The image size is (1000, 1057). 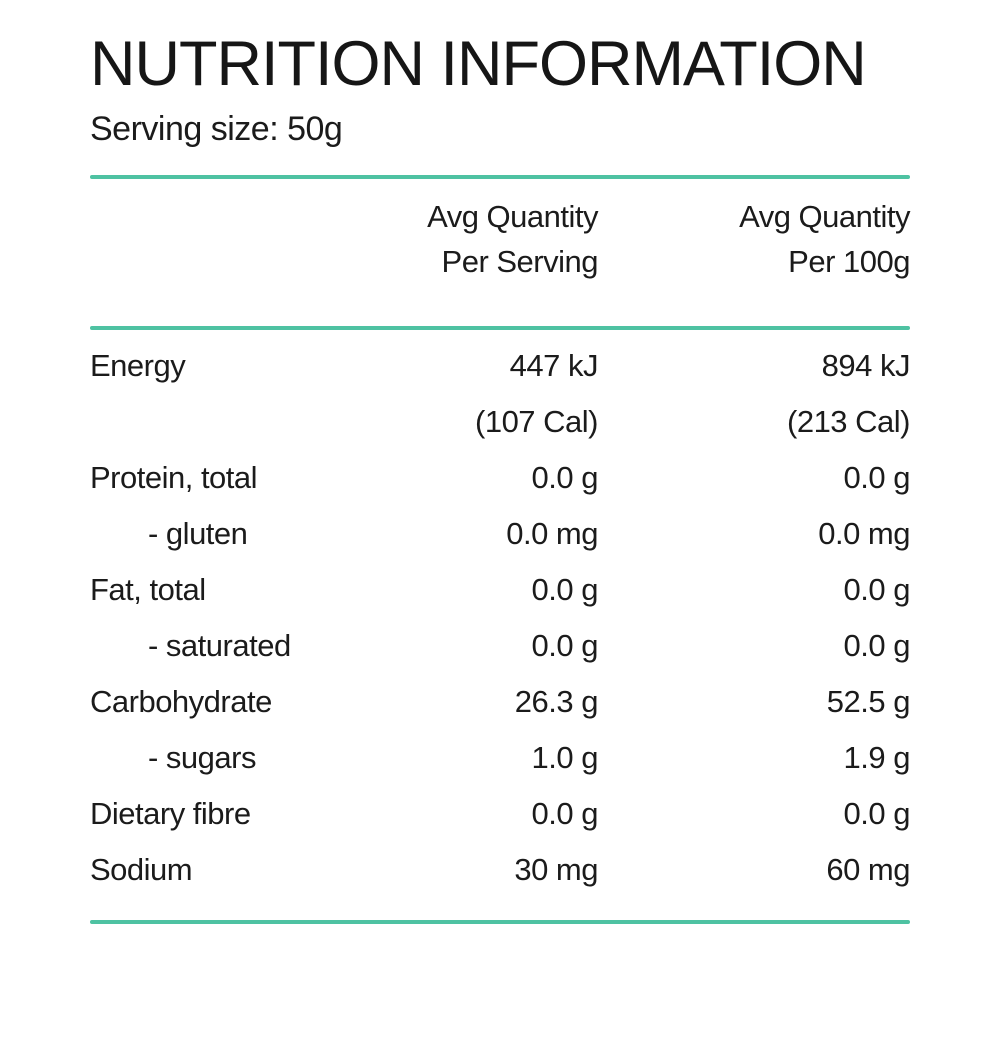 I want to click on table-row: Energy 447 kJ 894 kJ, so click(x=500, y=366).